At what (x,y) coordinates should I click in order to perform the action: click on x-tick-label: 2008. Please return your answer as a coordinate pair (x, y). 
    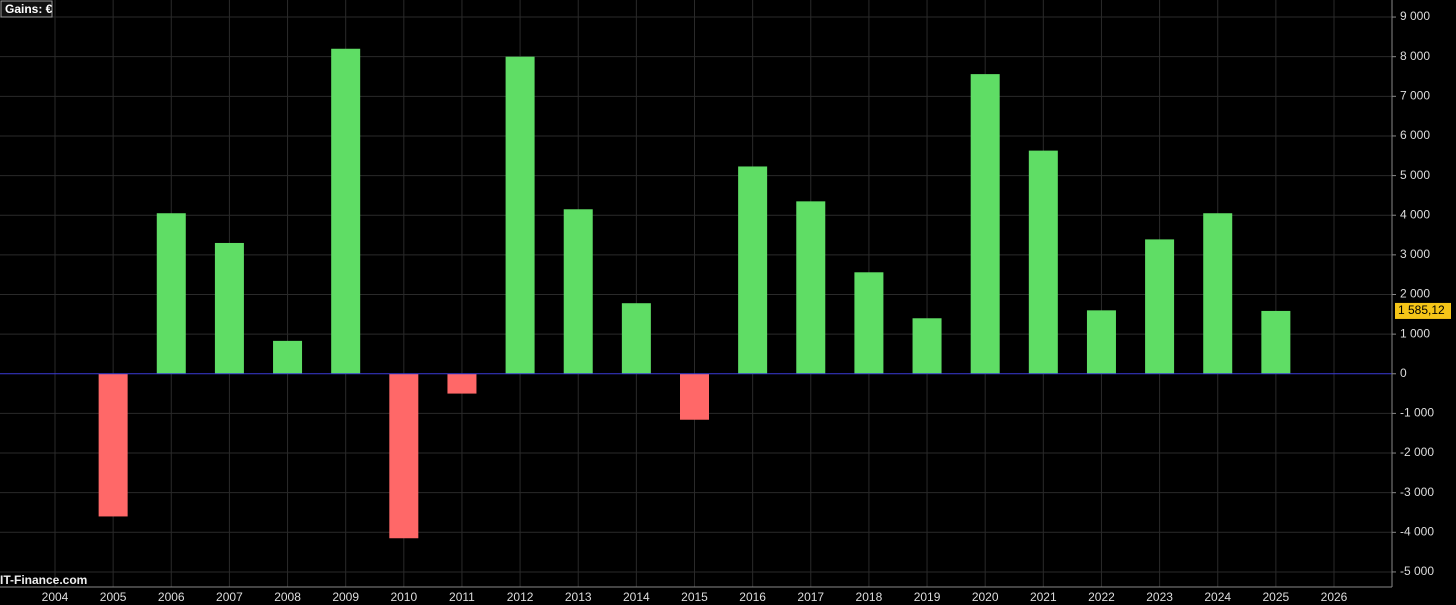
    Looking at the image, I should click on (287, 597).